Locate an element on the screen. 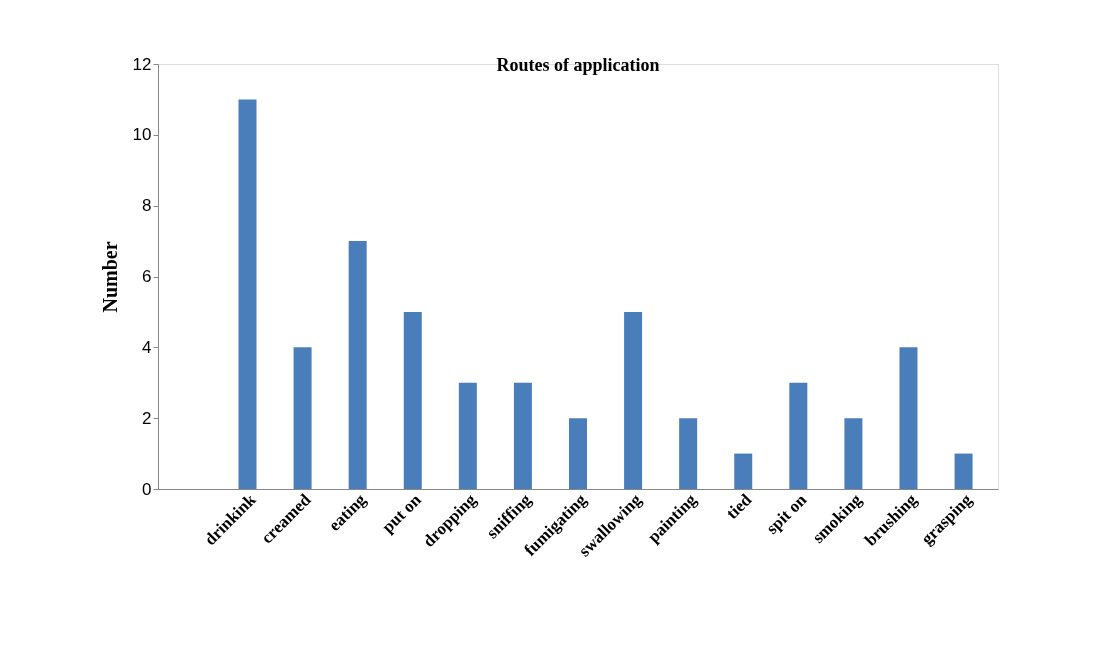 The height and width of the screenshot is (645, 1113). x-tick-label: put on is located at coordinates (402, 513).